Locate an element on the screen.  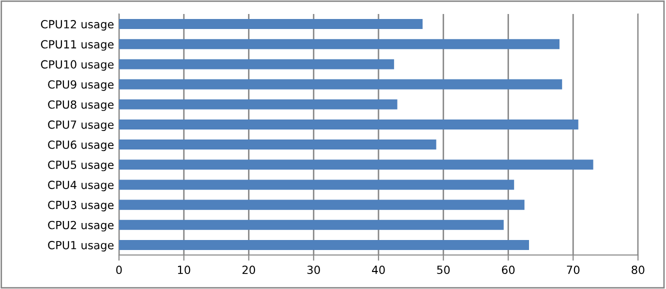
y-tick-label: CPU11 usage is located at coordinates (77, 45).